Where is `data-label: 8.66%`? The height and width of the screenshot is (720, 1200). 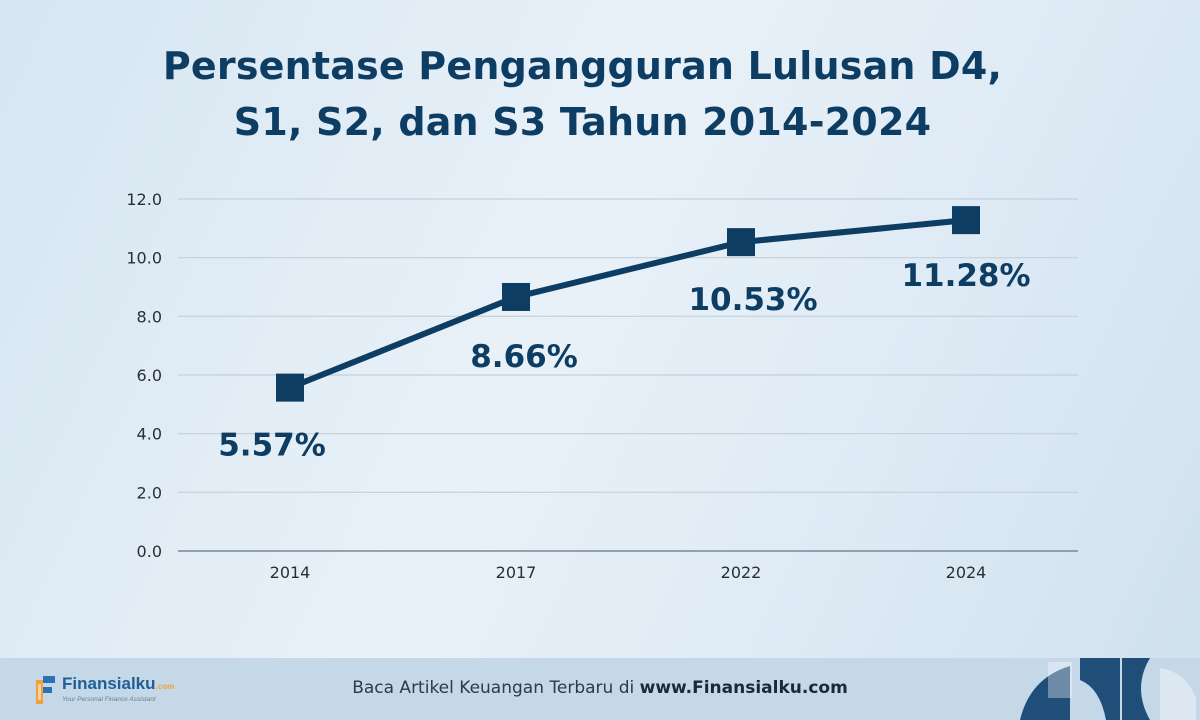 data-label: 8.66% is located at coordinates (524, 357).